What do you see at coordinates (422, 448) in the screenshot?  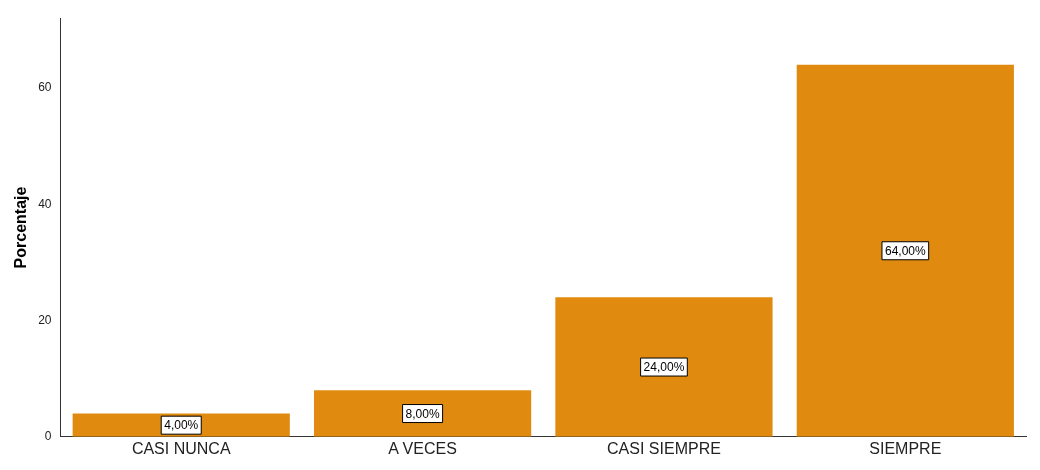 I see `x-tick-label: A VECES` at bounding box center [422, 448].